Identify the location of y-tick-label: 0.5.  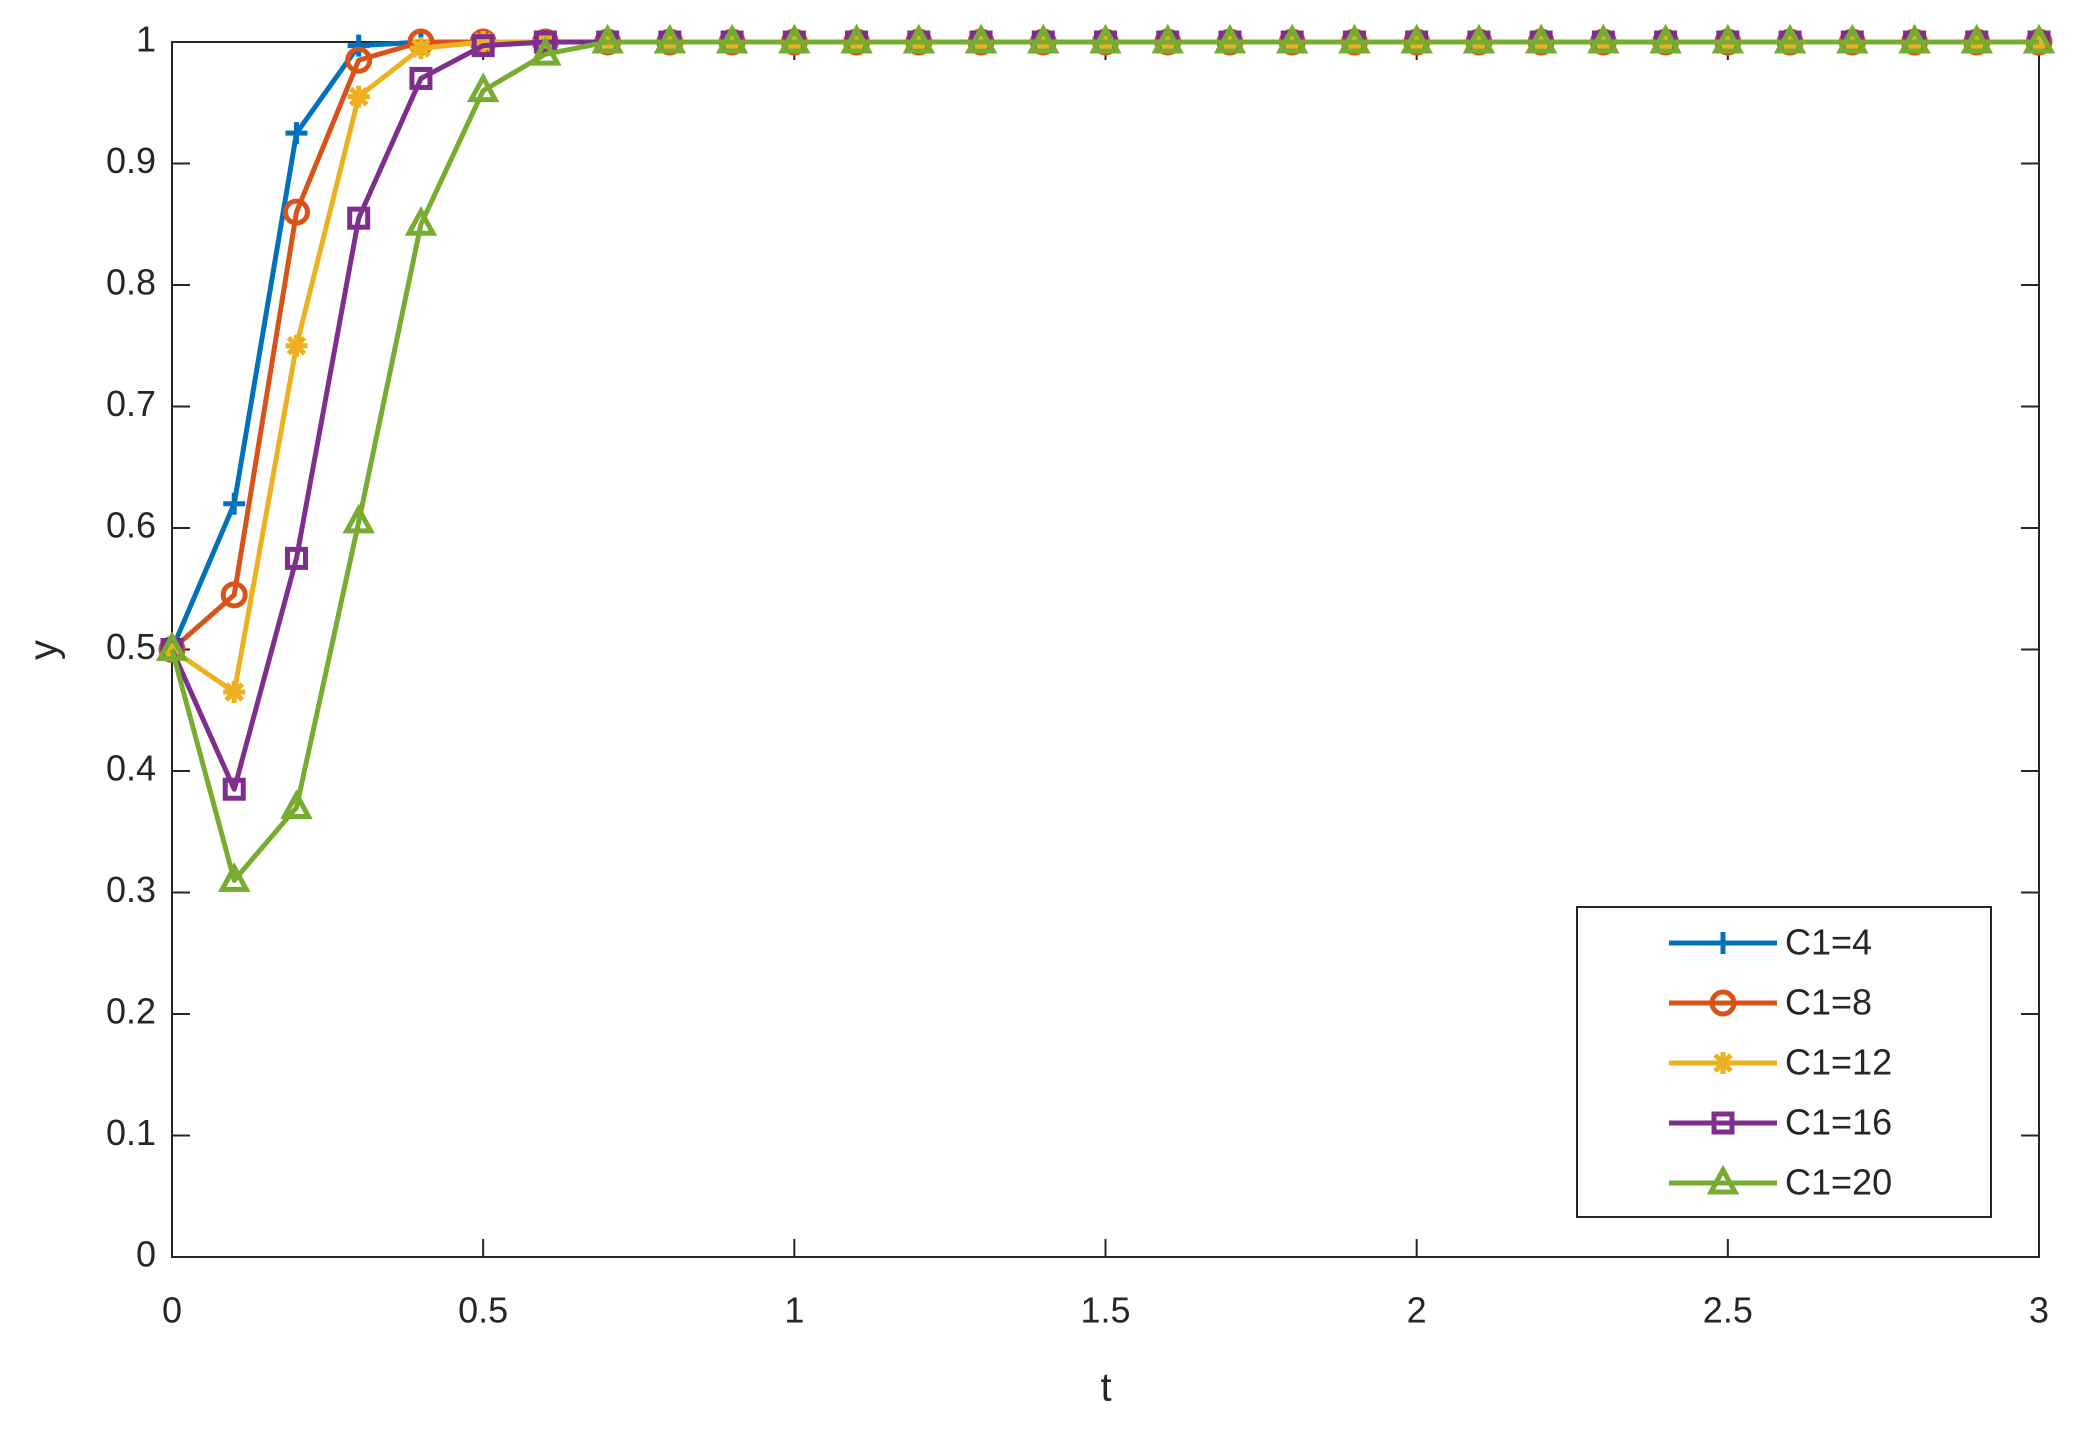
(131, 646).